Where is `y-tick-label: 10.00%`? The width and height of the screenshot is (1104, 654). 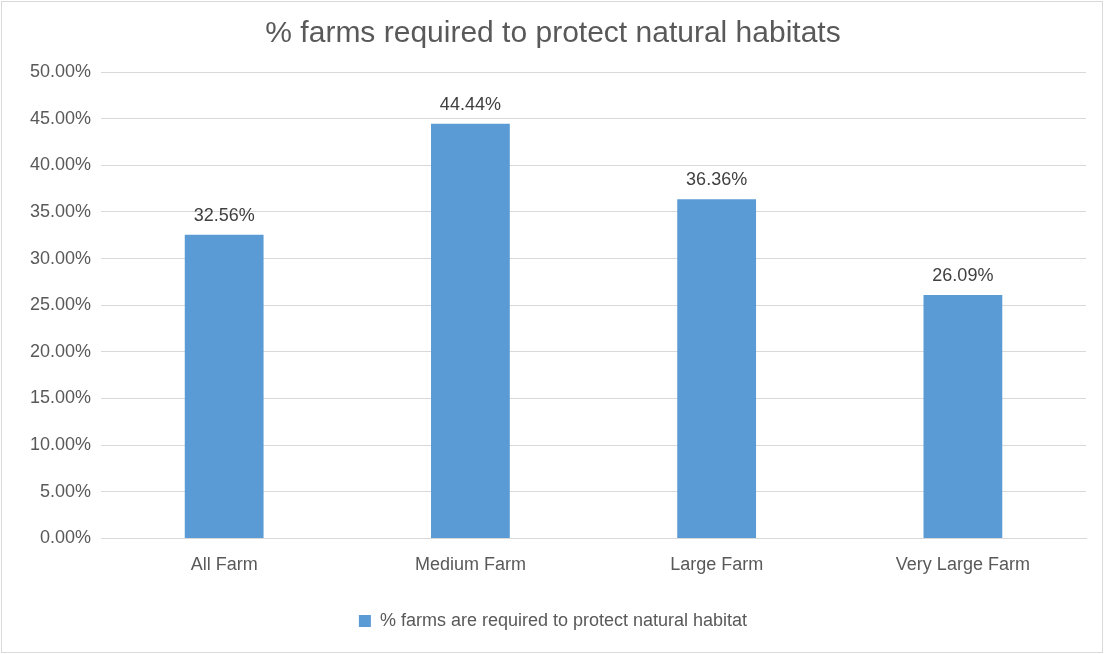 y-tick-label: 10.00% is located at coordinates (60, 444).